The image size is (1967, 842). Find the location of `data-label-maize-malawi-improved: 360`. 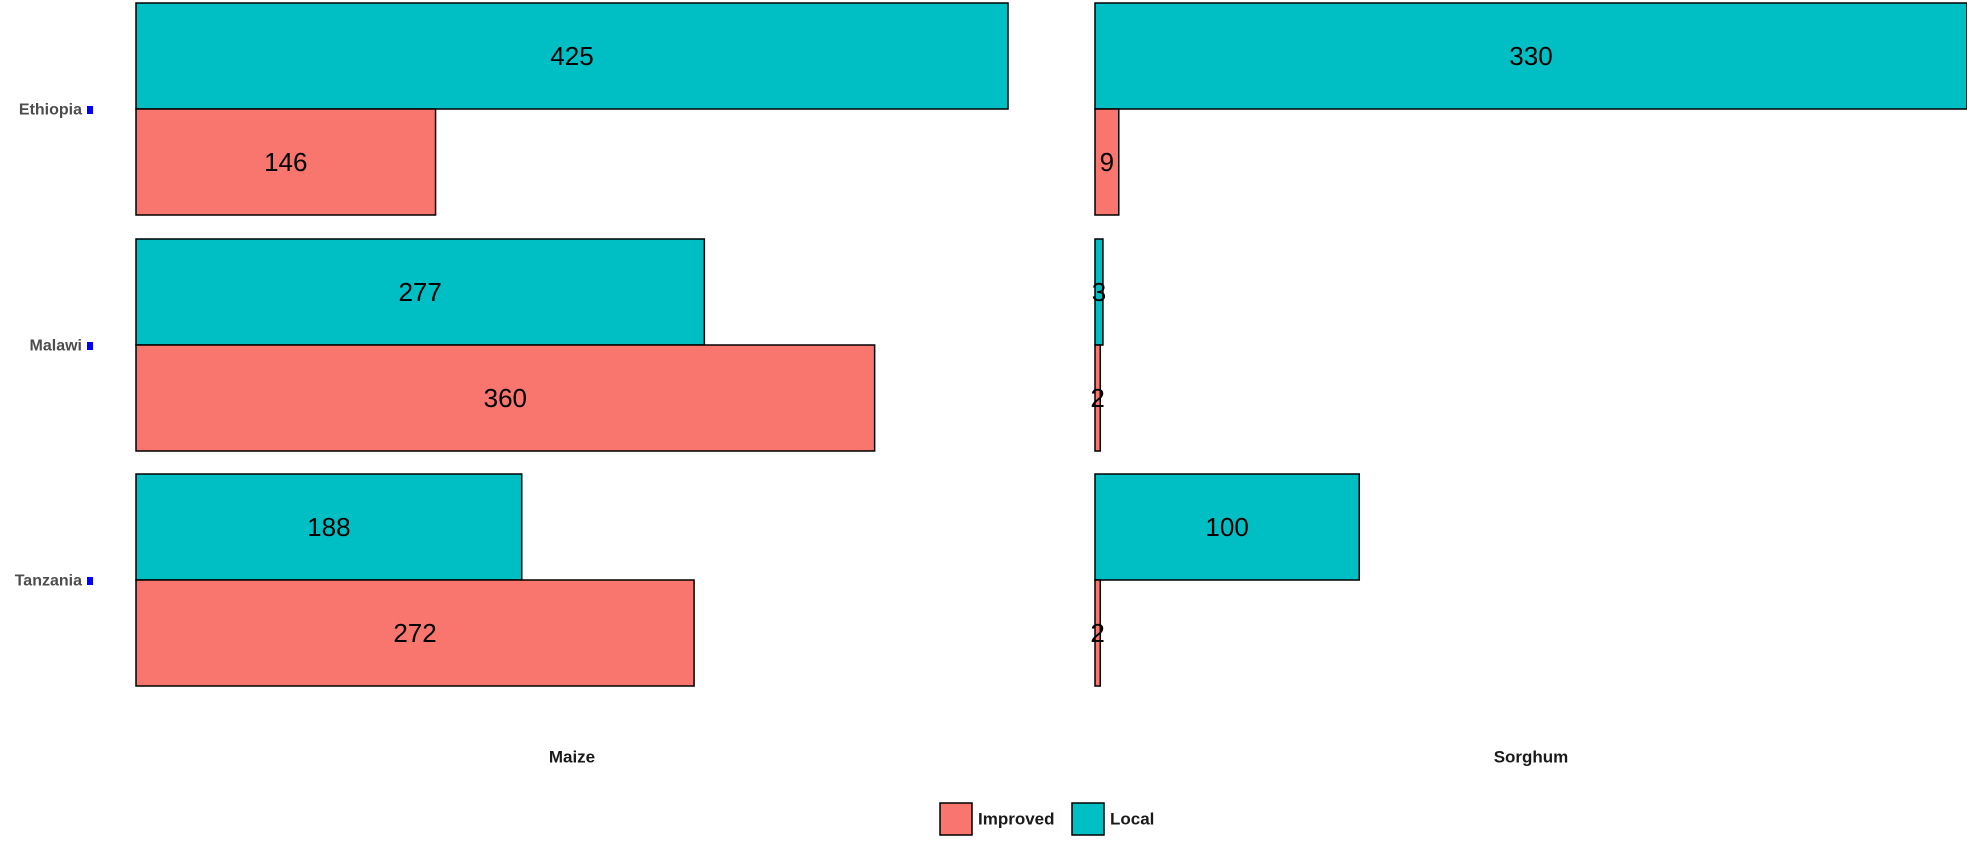

data-label-maize-malawi-improved: 360 is located at coordinates (505, 398).